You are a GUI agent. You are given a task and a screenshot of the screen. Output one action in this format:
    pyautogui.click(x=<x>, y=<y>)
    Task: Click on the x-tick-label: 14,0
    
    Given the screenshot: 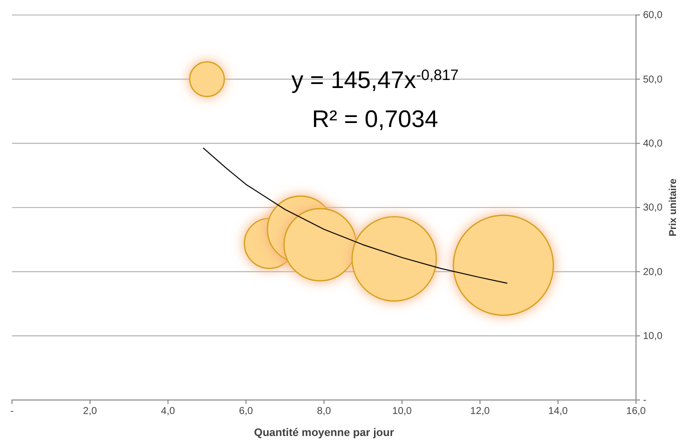 What is the action you would take?
    pyautogui.click(x=558, y=412)
    